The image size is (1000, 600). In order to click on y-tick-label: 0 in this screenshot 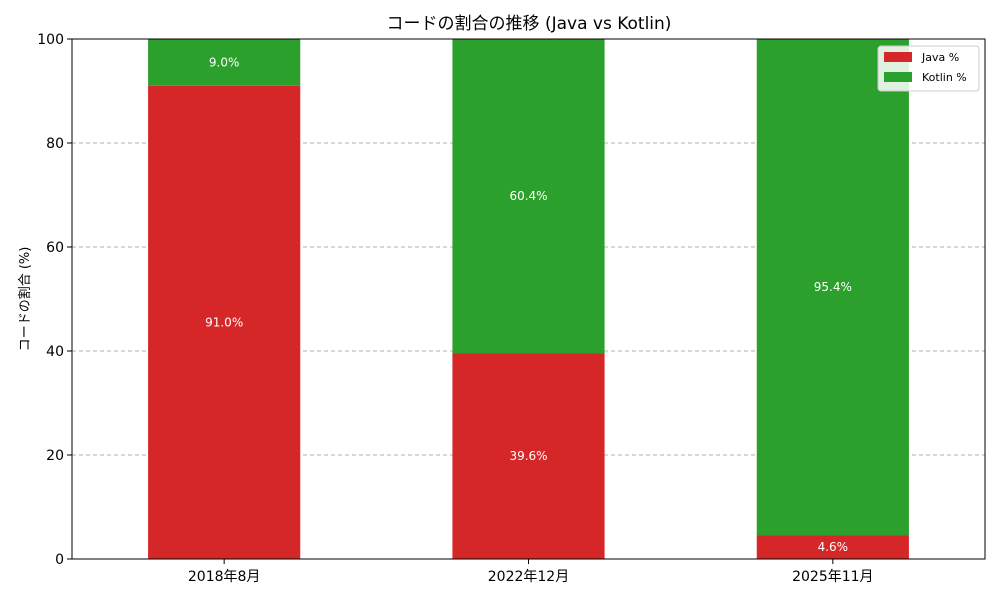, I will do `click(59, 560)`.